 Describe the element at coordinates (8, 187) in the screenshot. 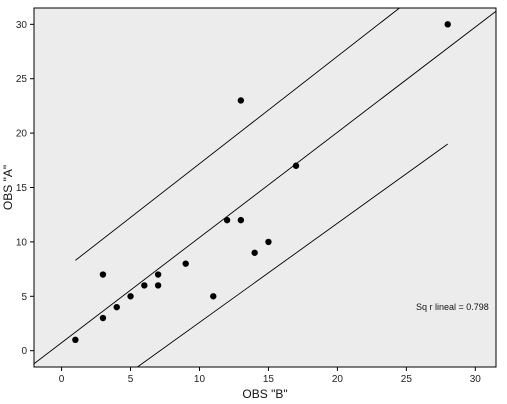

I see `y-axis-title: OBS "A"` at that location.